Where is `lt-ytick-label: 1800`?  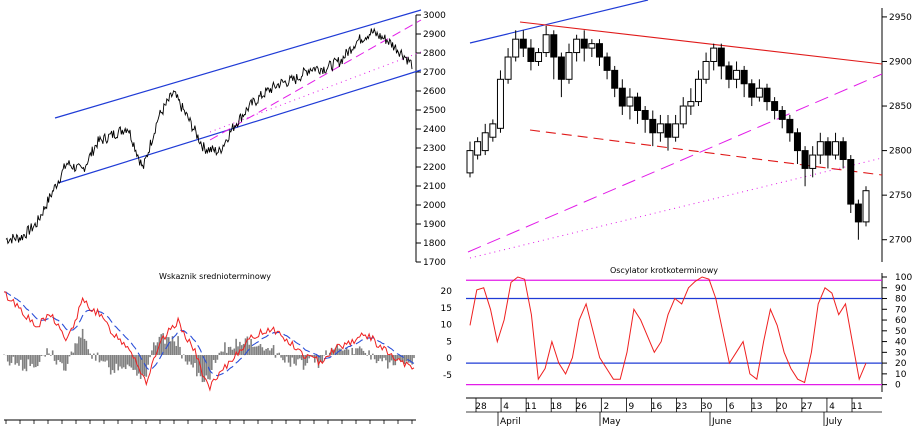 lt-ytick-label: 1800 is located at coordinates (434, 244).